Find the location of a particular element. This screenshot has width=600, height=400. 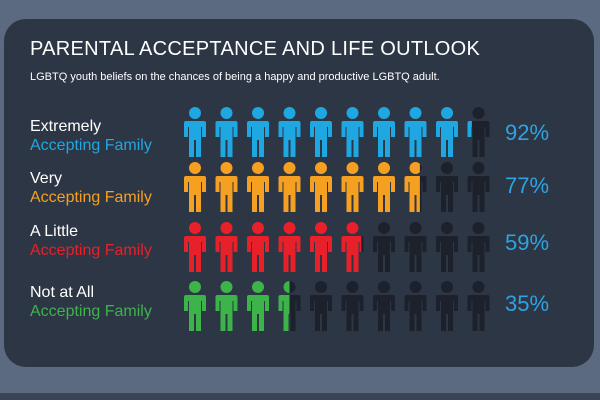

row-label-line1: Extremely is located at coordinates (66, 126).